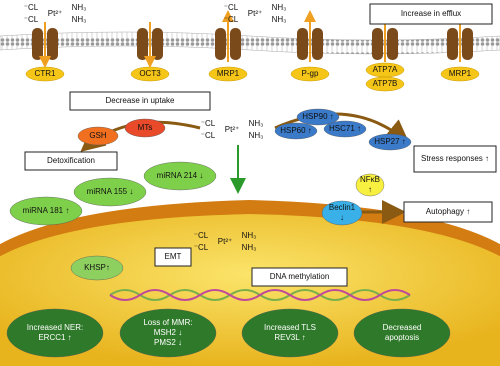 The image size is (500, 366). Describe the element at coordinates (168, 342) in the screenshot. I see `nuclear-mechanism-label: PMS2 ↓` at that location.